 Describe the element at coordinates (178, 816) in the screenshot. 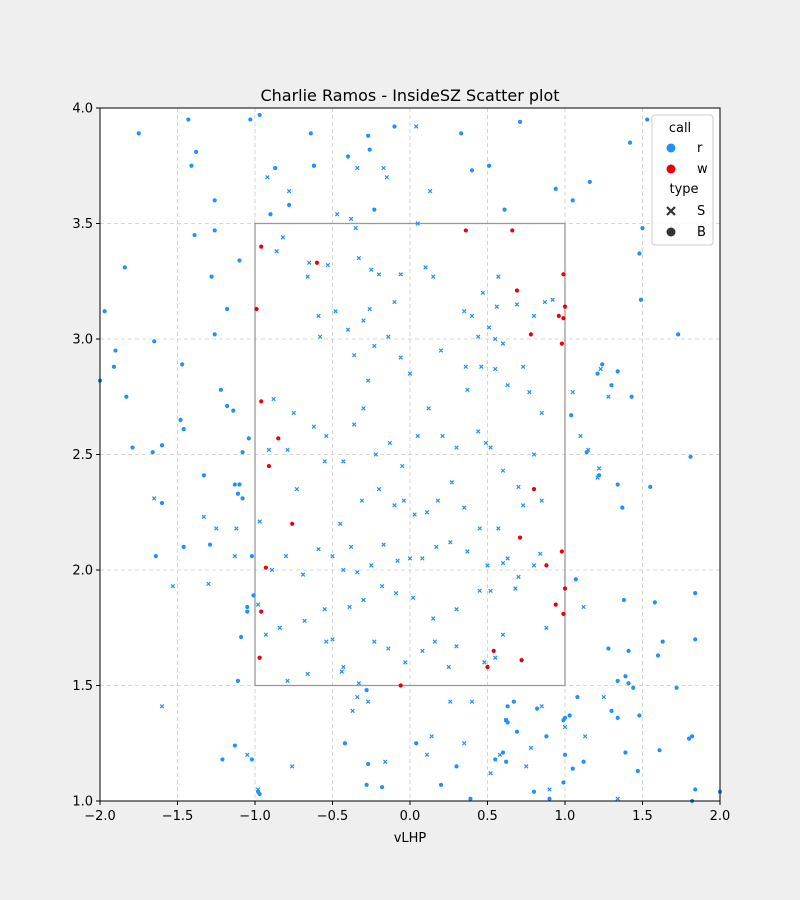

I see `x-tick-label-1: −1.5` at that location.